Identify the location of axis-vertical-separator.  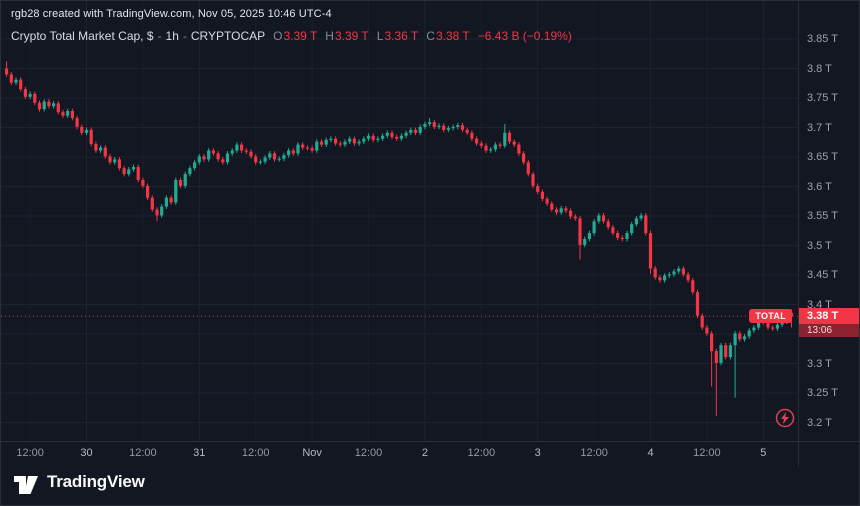
(798, 234).